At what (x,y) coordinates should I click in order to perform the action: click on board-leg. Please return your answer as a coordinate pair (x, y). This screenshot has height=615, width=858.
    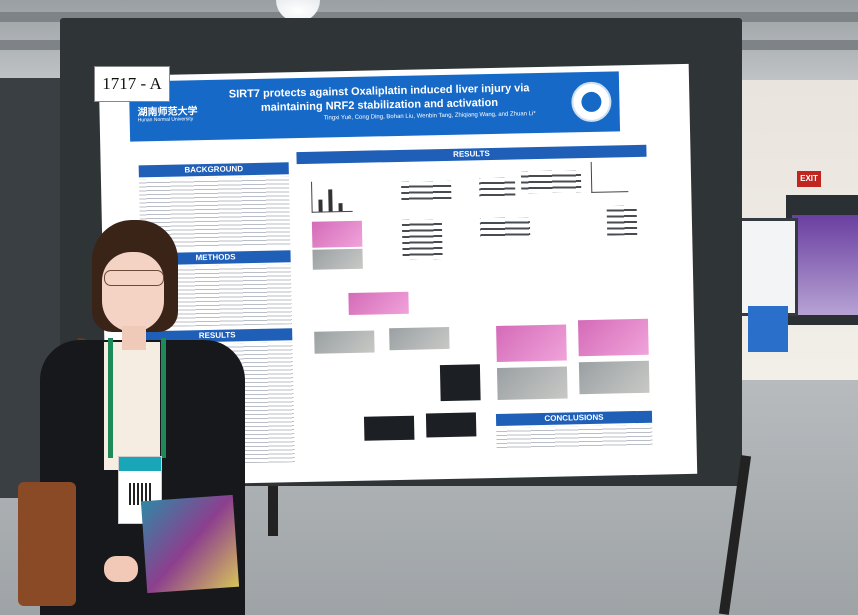
    Looking at the image, I should click on (273, 511).